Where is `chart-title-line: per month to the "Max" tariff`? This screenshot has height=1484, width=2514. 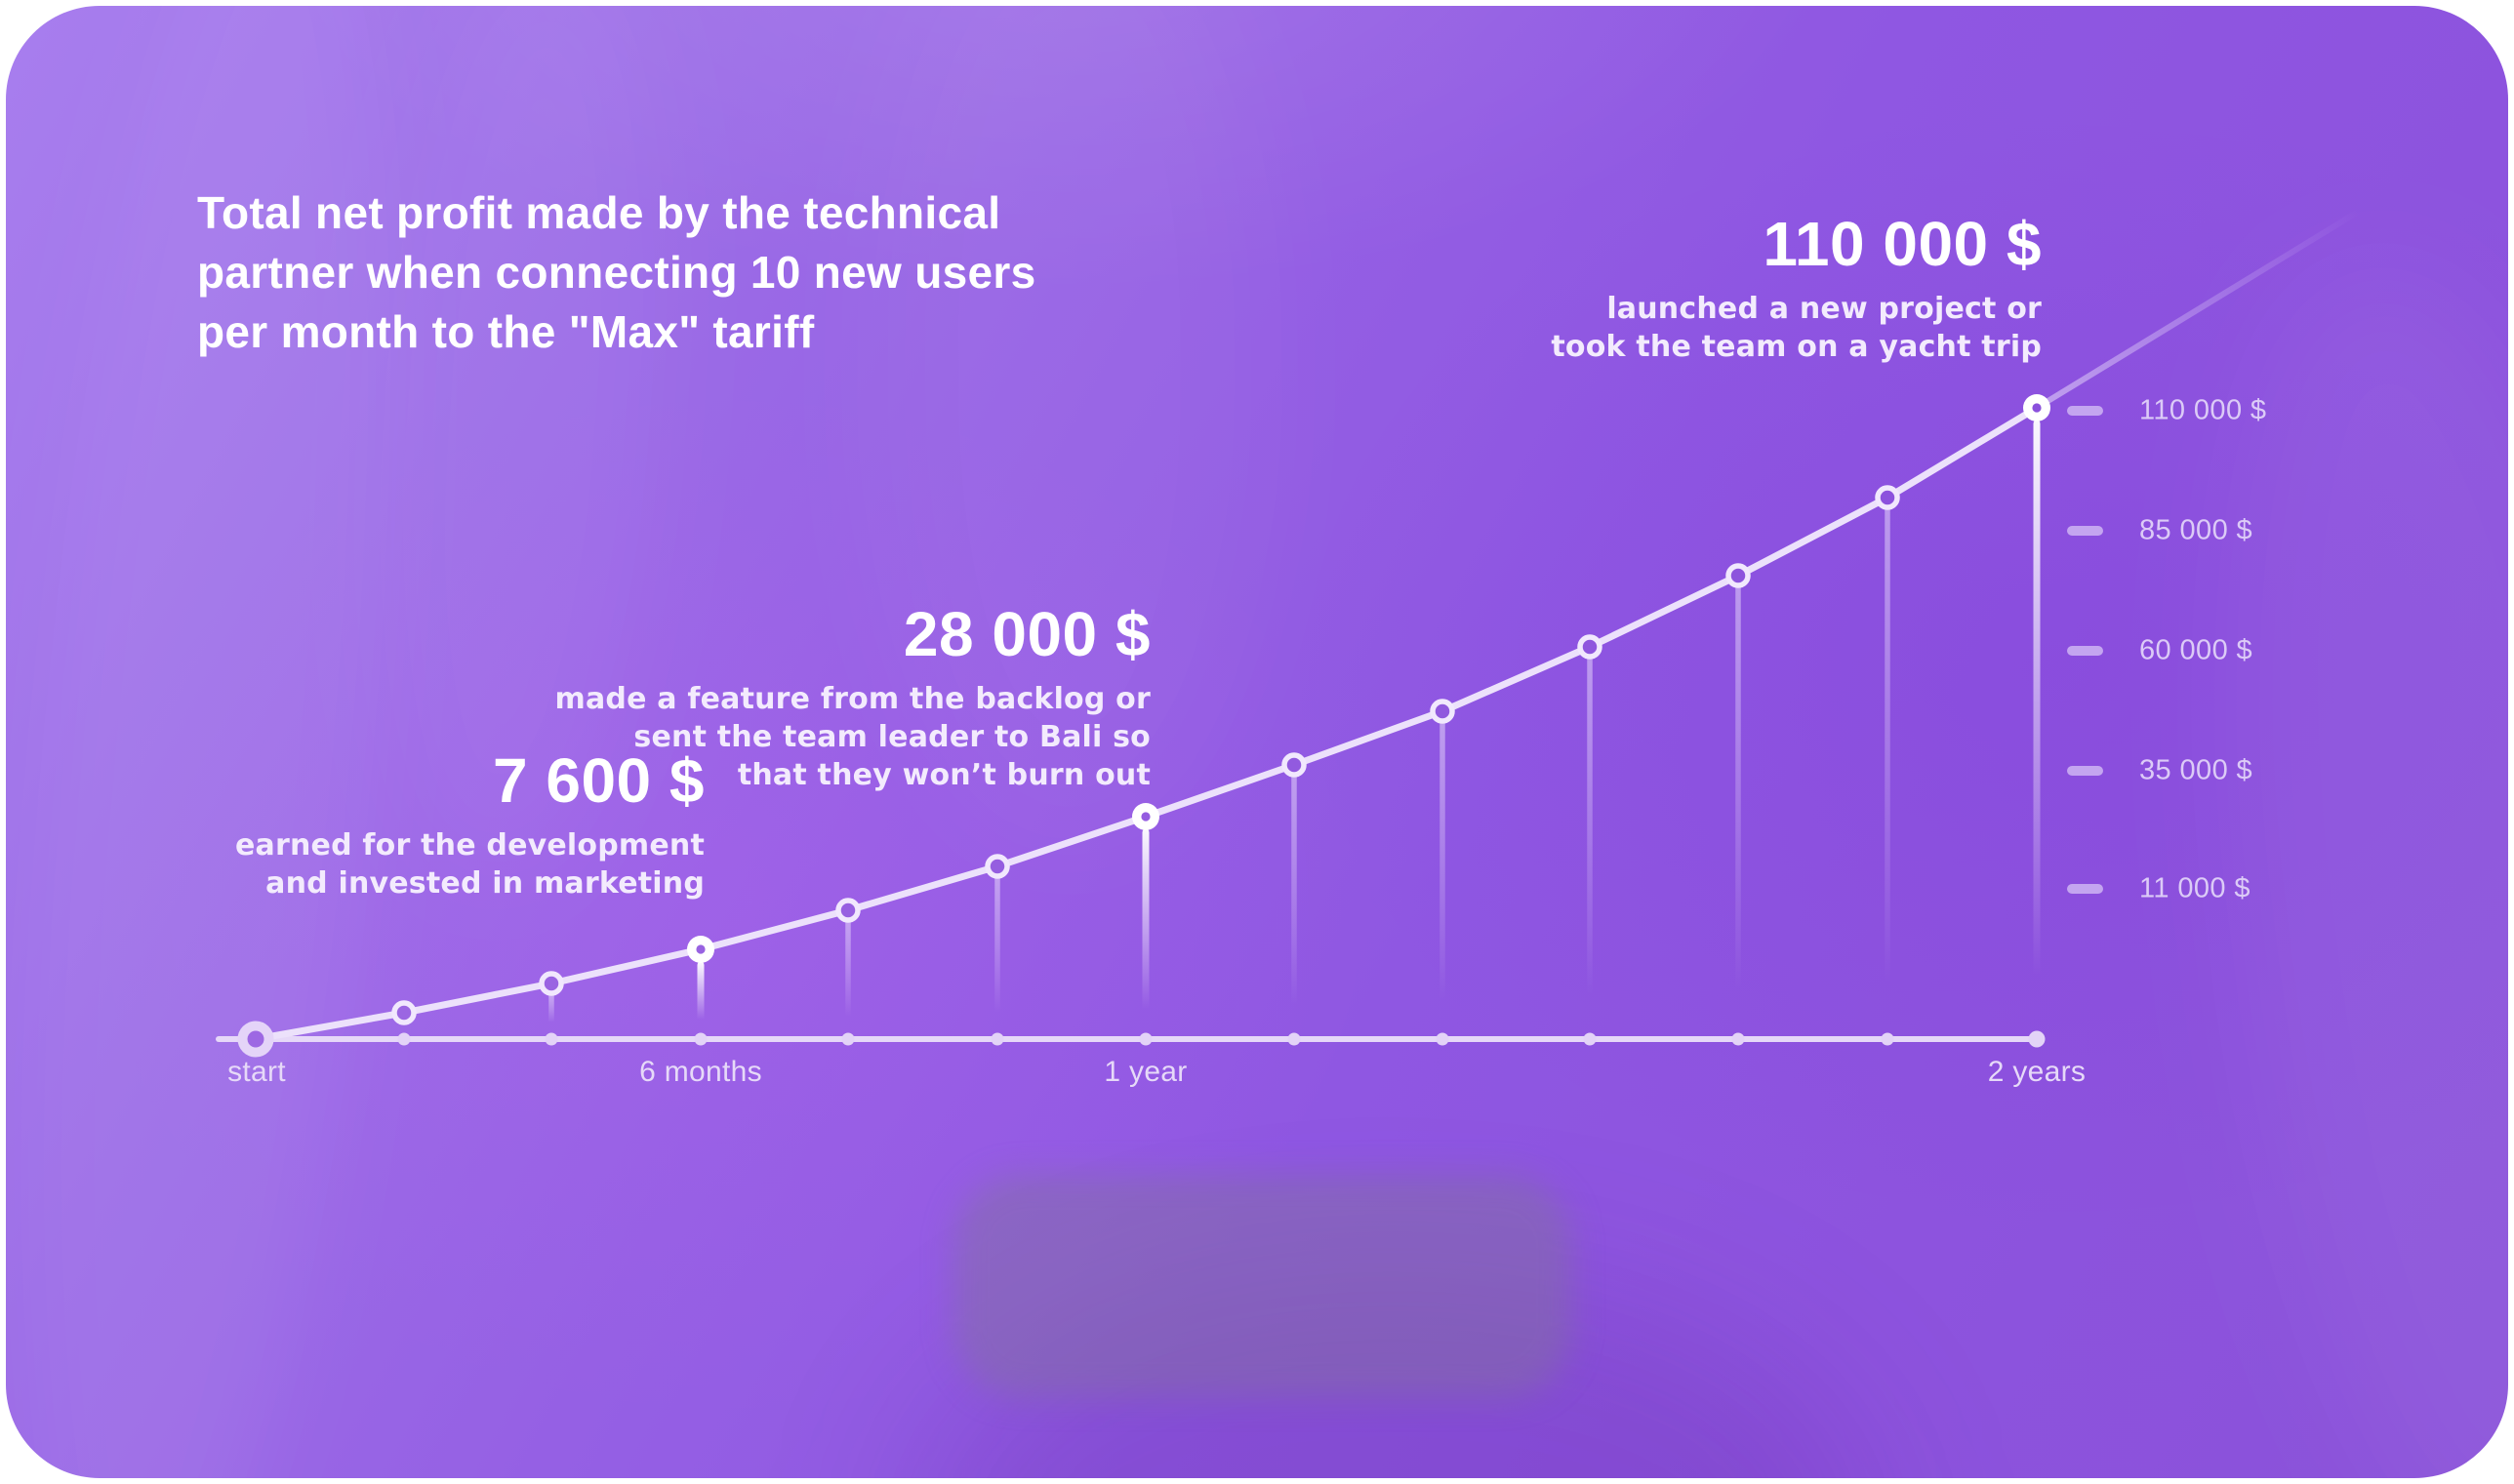
chart-title-line: per month to the "Max" tariff is located at coordinates (506, 331).